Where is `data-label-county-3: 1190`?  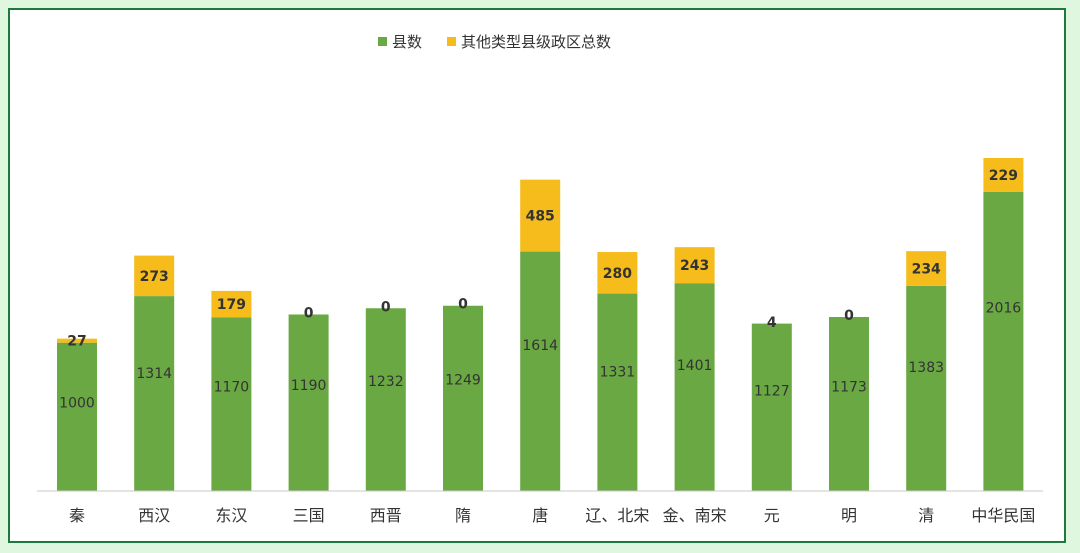 data-label-county-3: 1190 is located at coordinates (309, 386).